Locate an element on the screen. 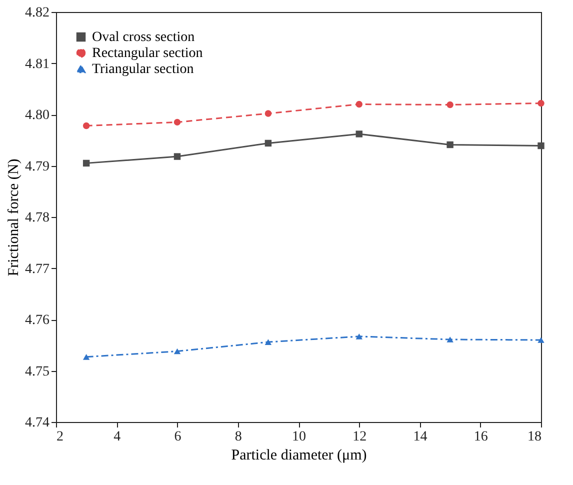  y-tick-label: 4.75 is located at coordinates (37, 372).